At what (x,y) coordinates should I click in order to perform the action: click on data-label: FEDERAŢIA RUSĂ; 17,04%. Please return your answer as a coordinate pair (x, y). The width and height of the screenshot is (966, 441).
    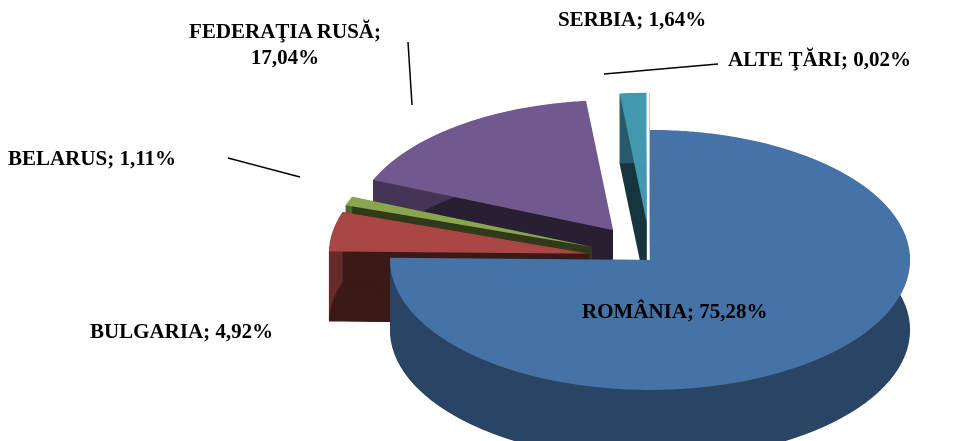
    Looking at the image, I should click on (285, 44).